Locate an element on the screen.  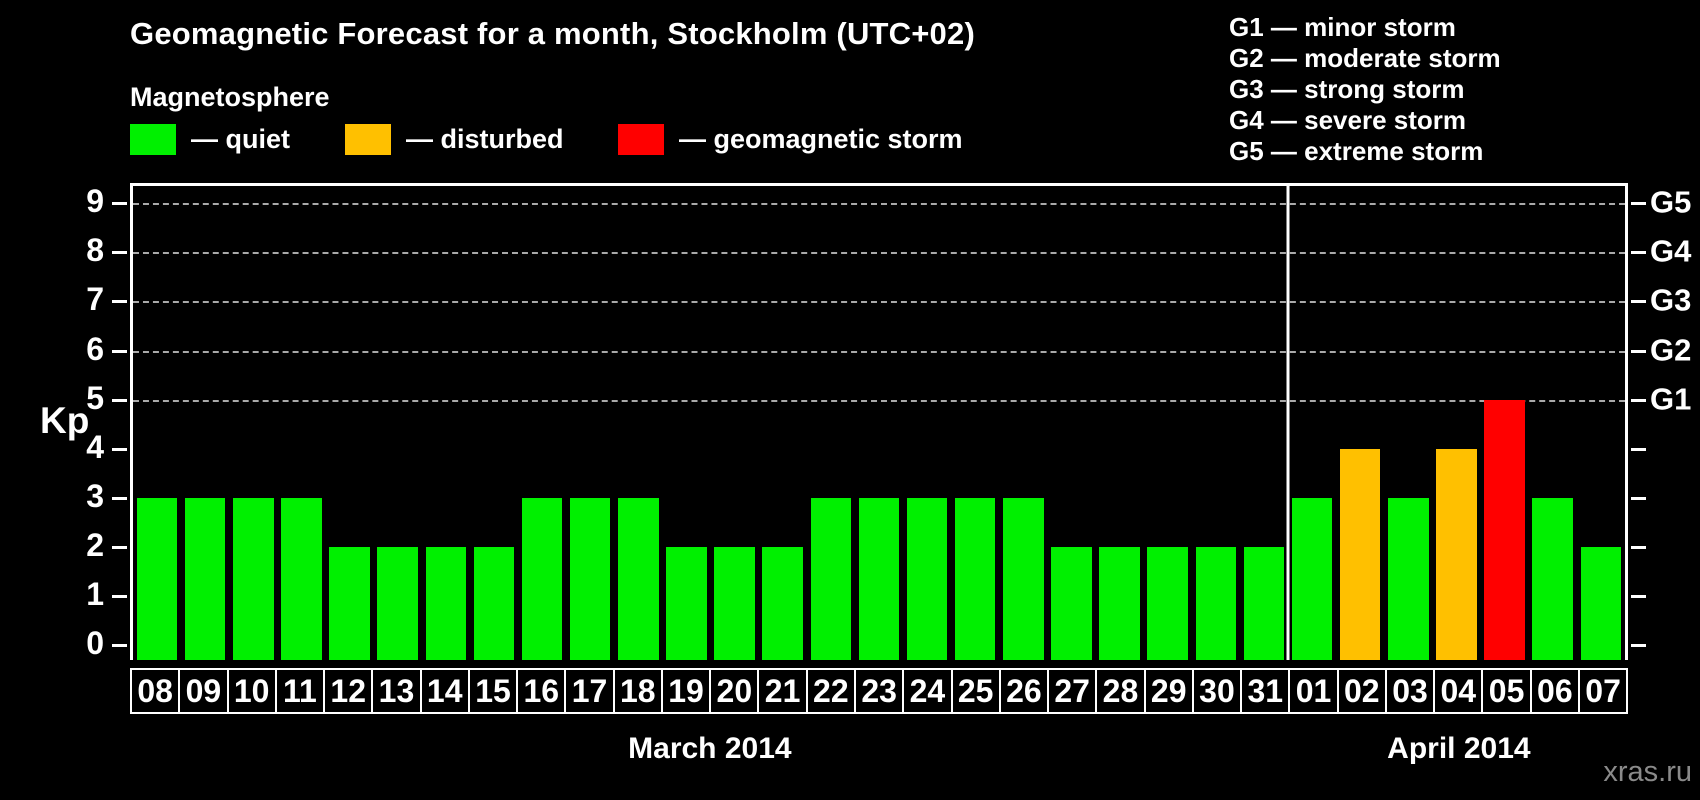
legend-label-storm: — geomagnetic storm is located at coordinates (821, 138).